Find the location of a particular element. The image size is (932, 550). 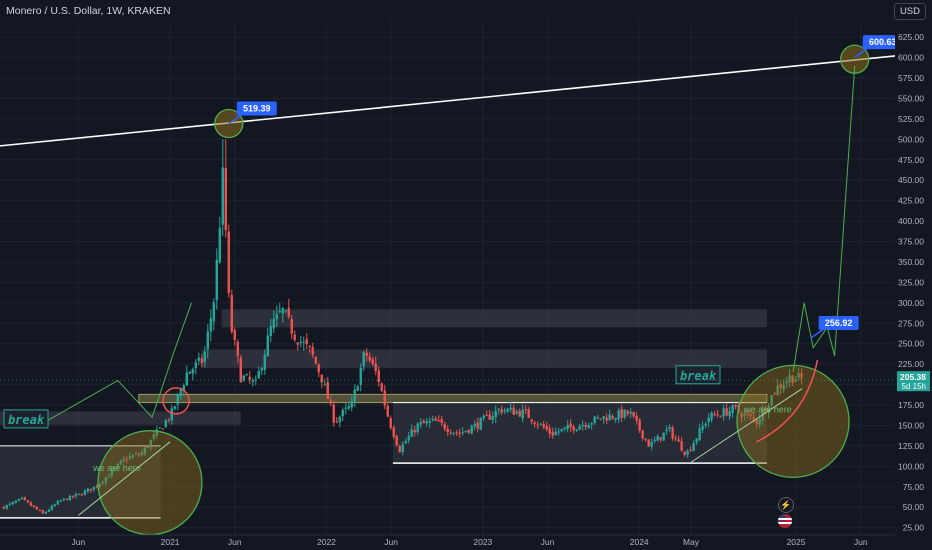

peak-circle is located at coordinates (229, 123).